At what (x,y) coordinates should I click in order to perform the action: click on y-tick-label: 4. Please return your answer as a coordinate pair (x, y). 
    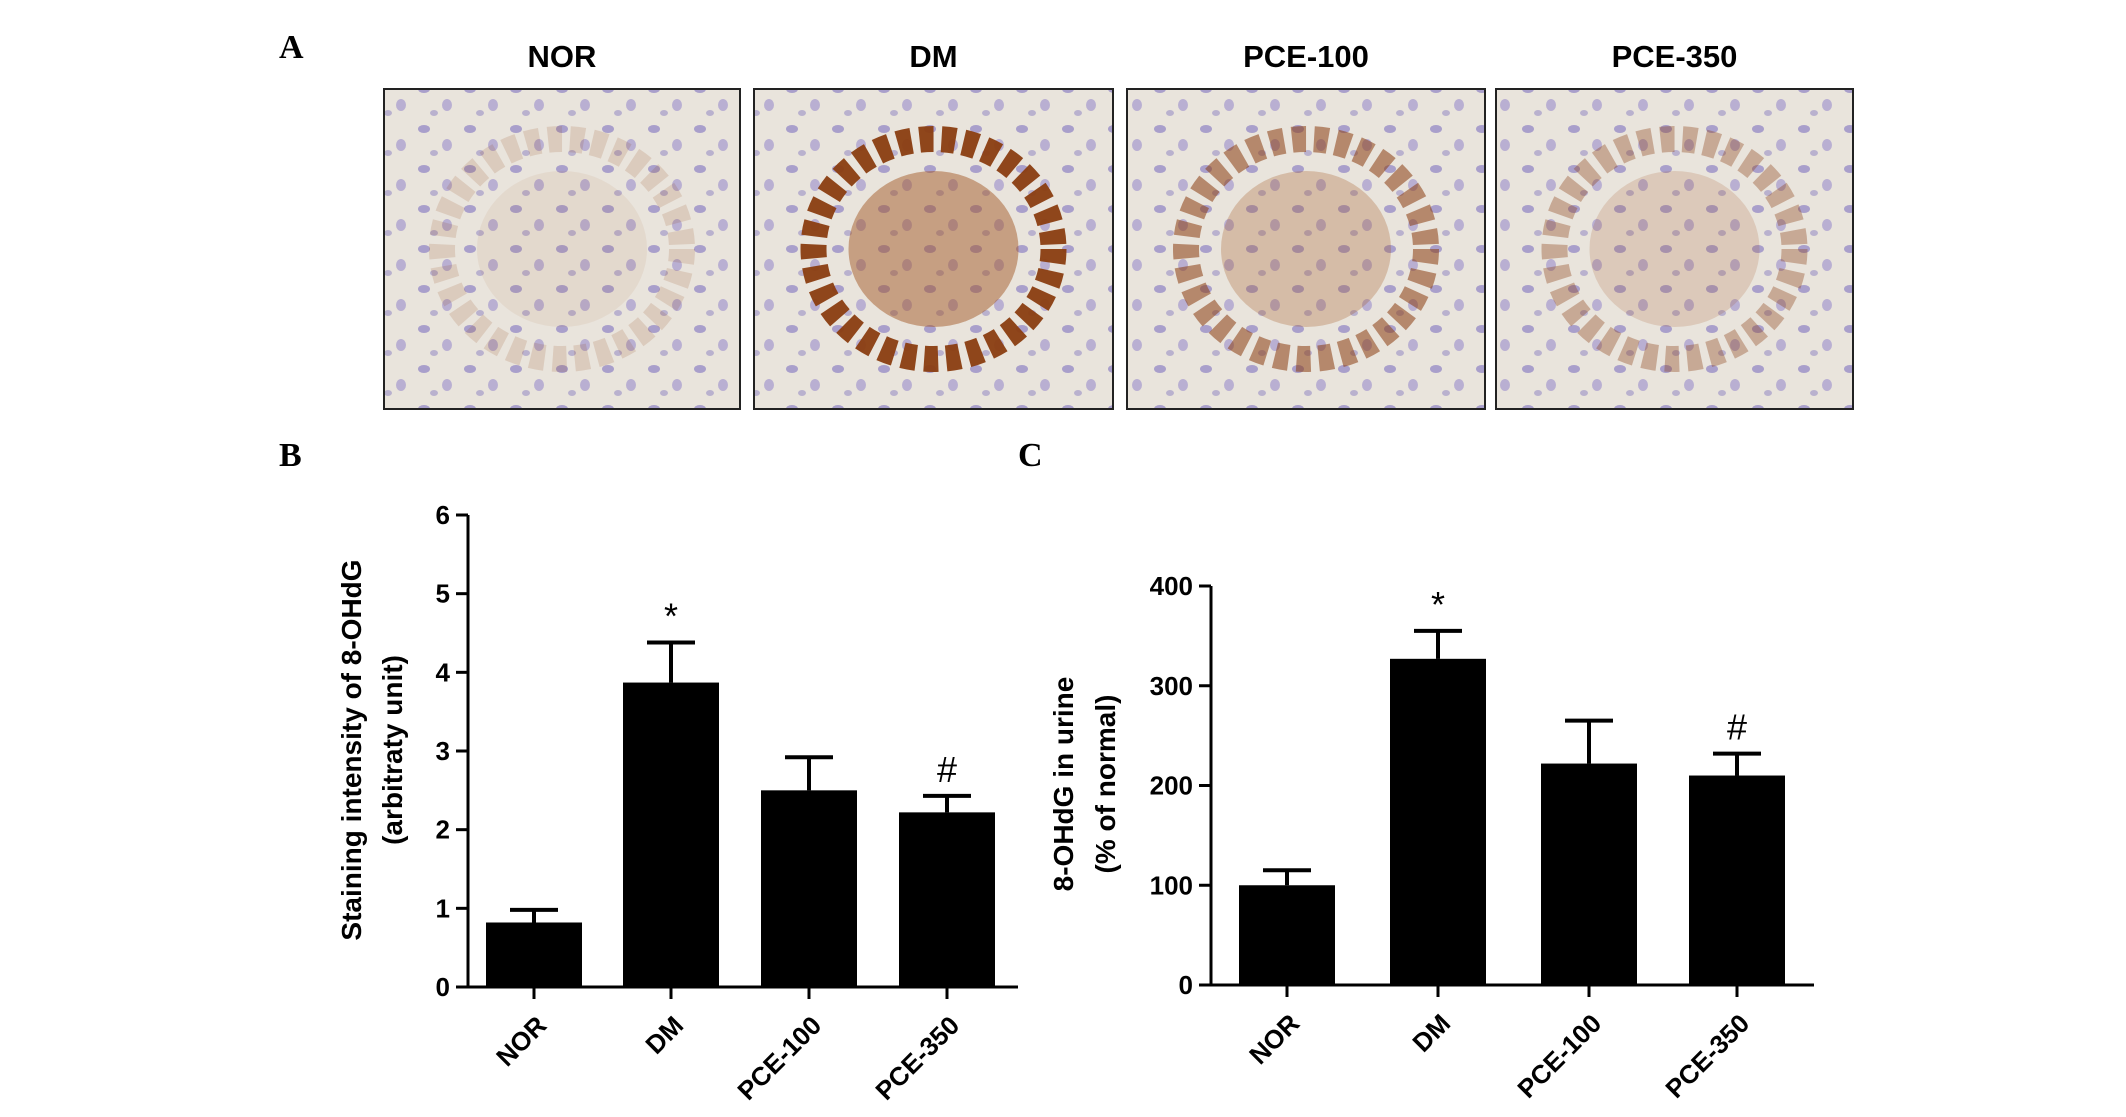
    Looking at the image, I should click on (443, 672).